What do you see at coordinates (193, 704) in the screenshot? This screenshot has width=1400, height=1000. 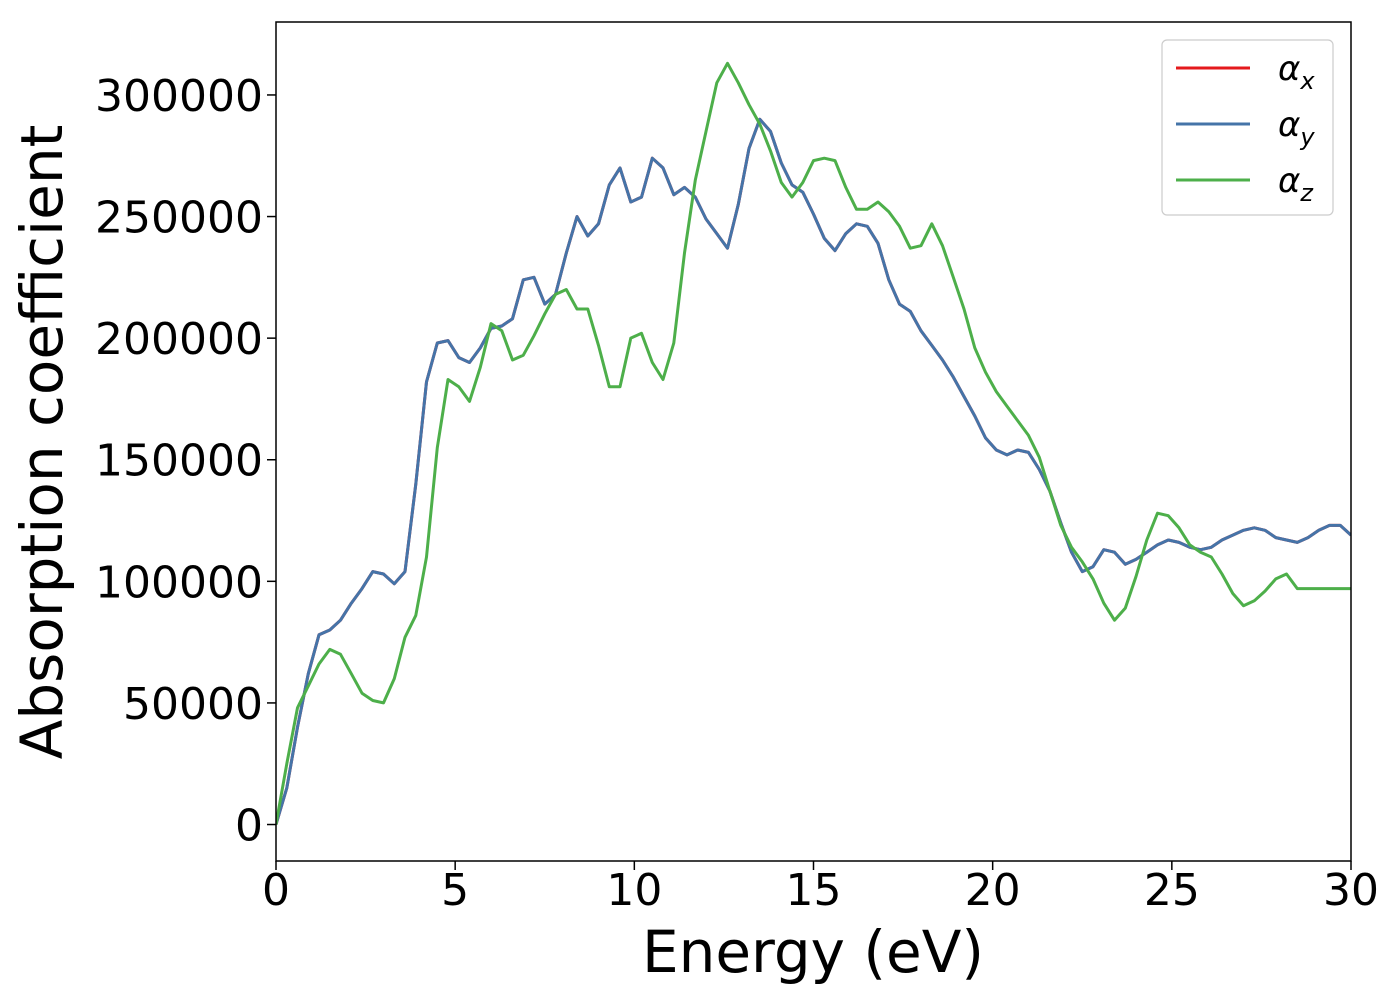 I see `y-tick-label: 50000` at bounding box center [193, 704].